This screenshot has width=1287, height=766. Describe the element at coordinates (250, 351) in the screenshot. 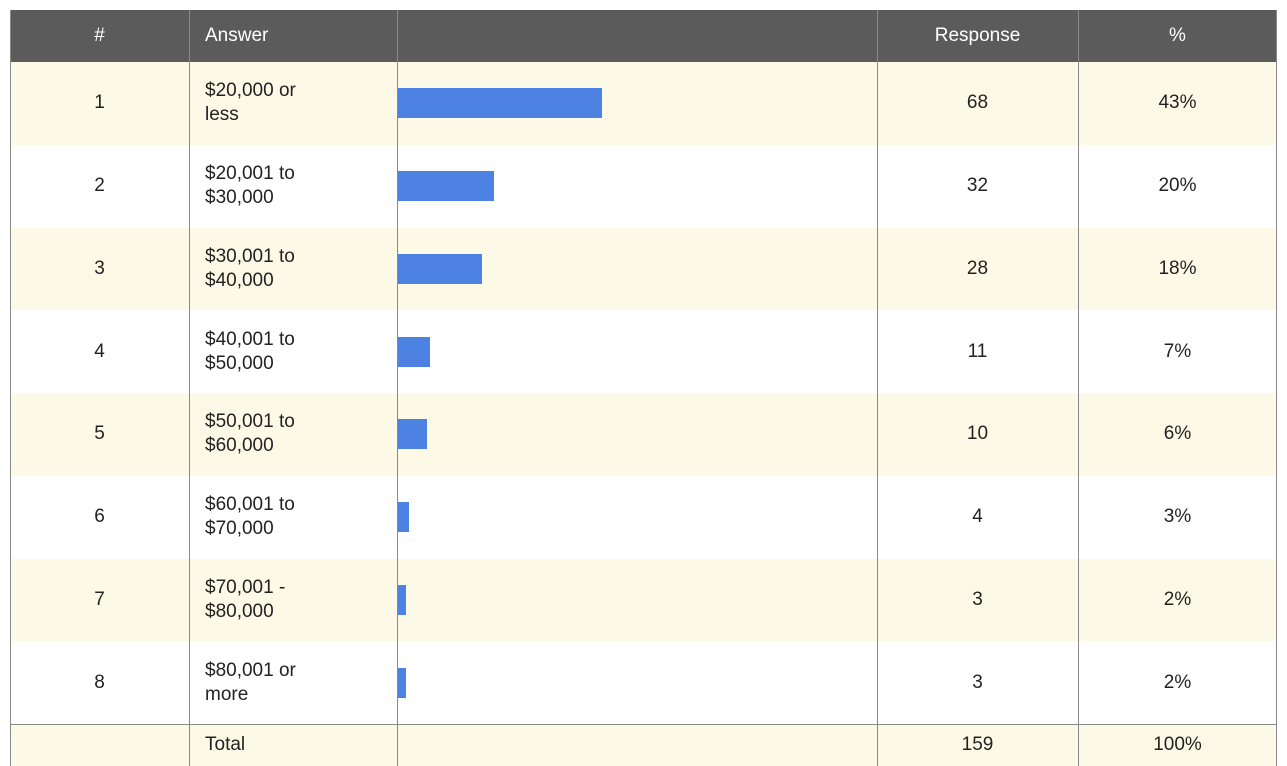

I see `cell-text: $40,001 to $50,000` at that location.